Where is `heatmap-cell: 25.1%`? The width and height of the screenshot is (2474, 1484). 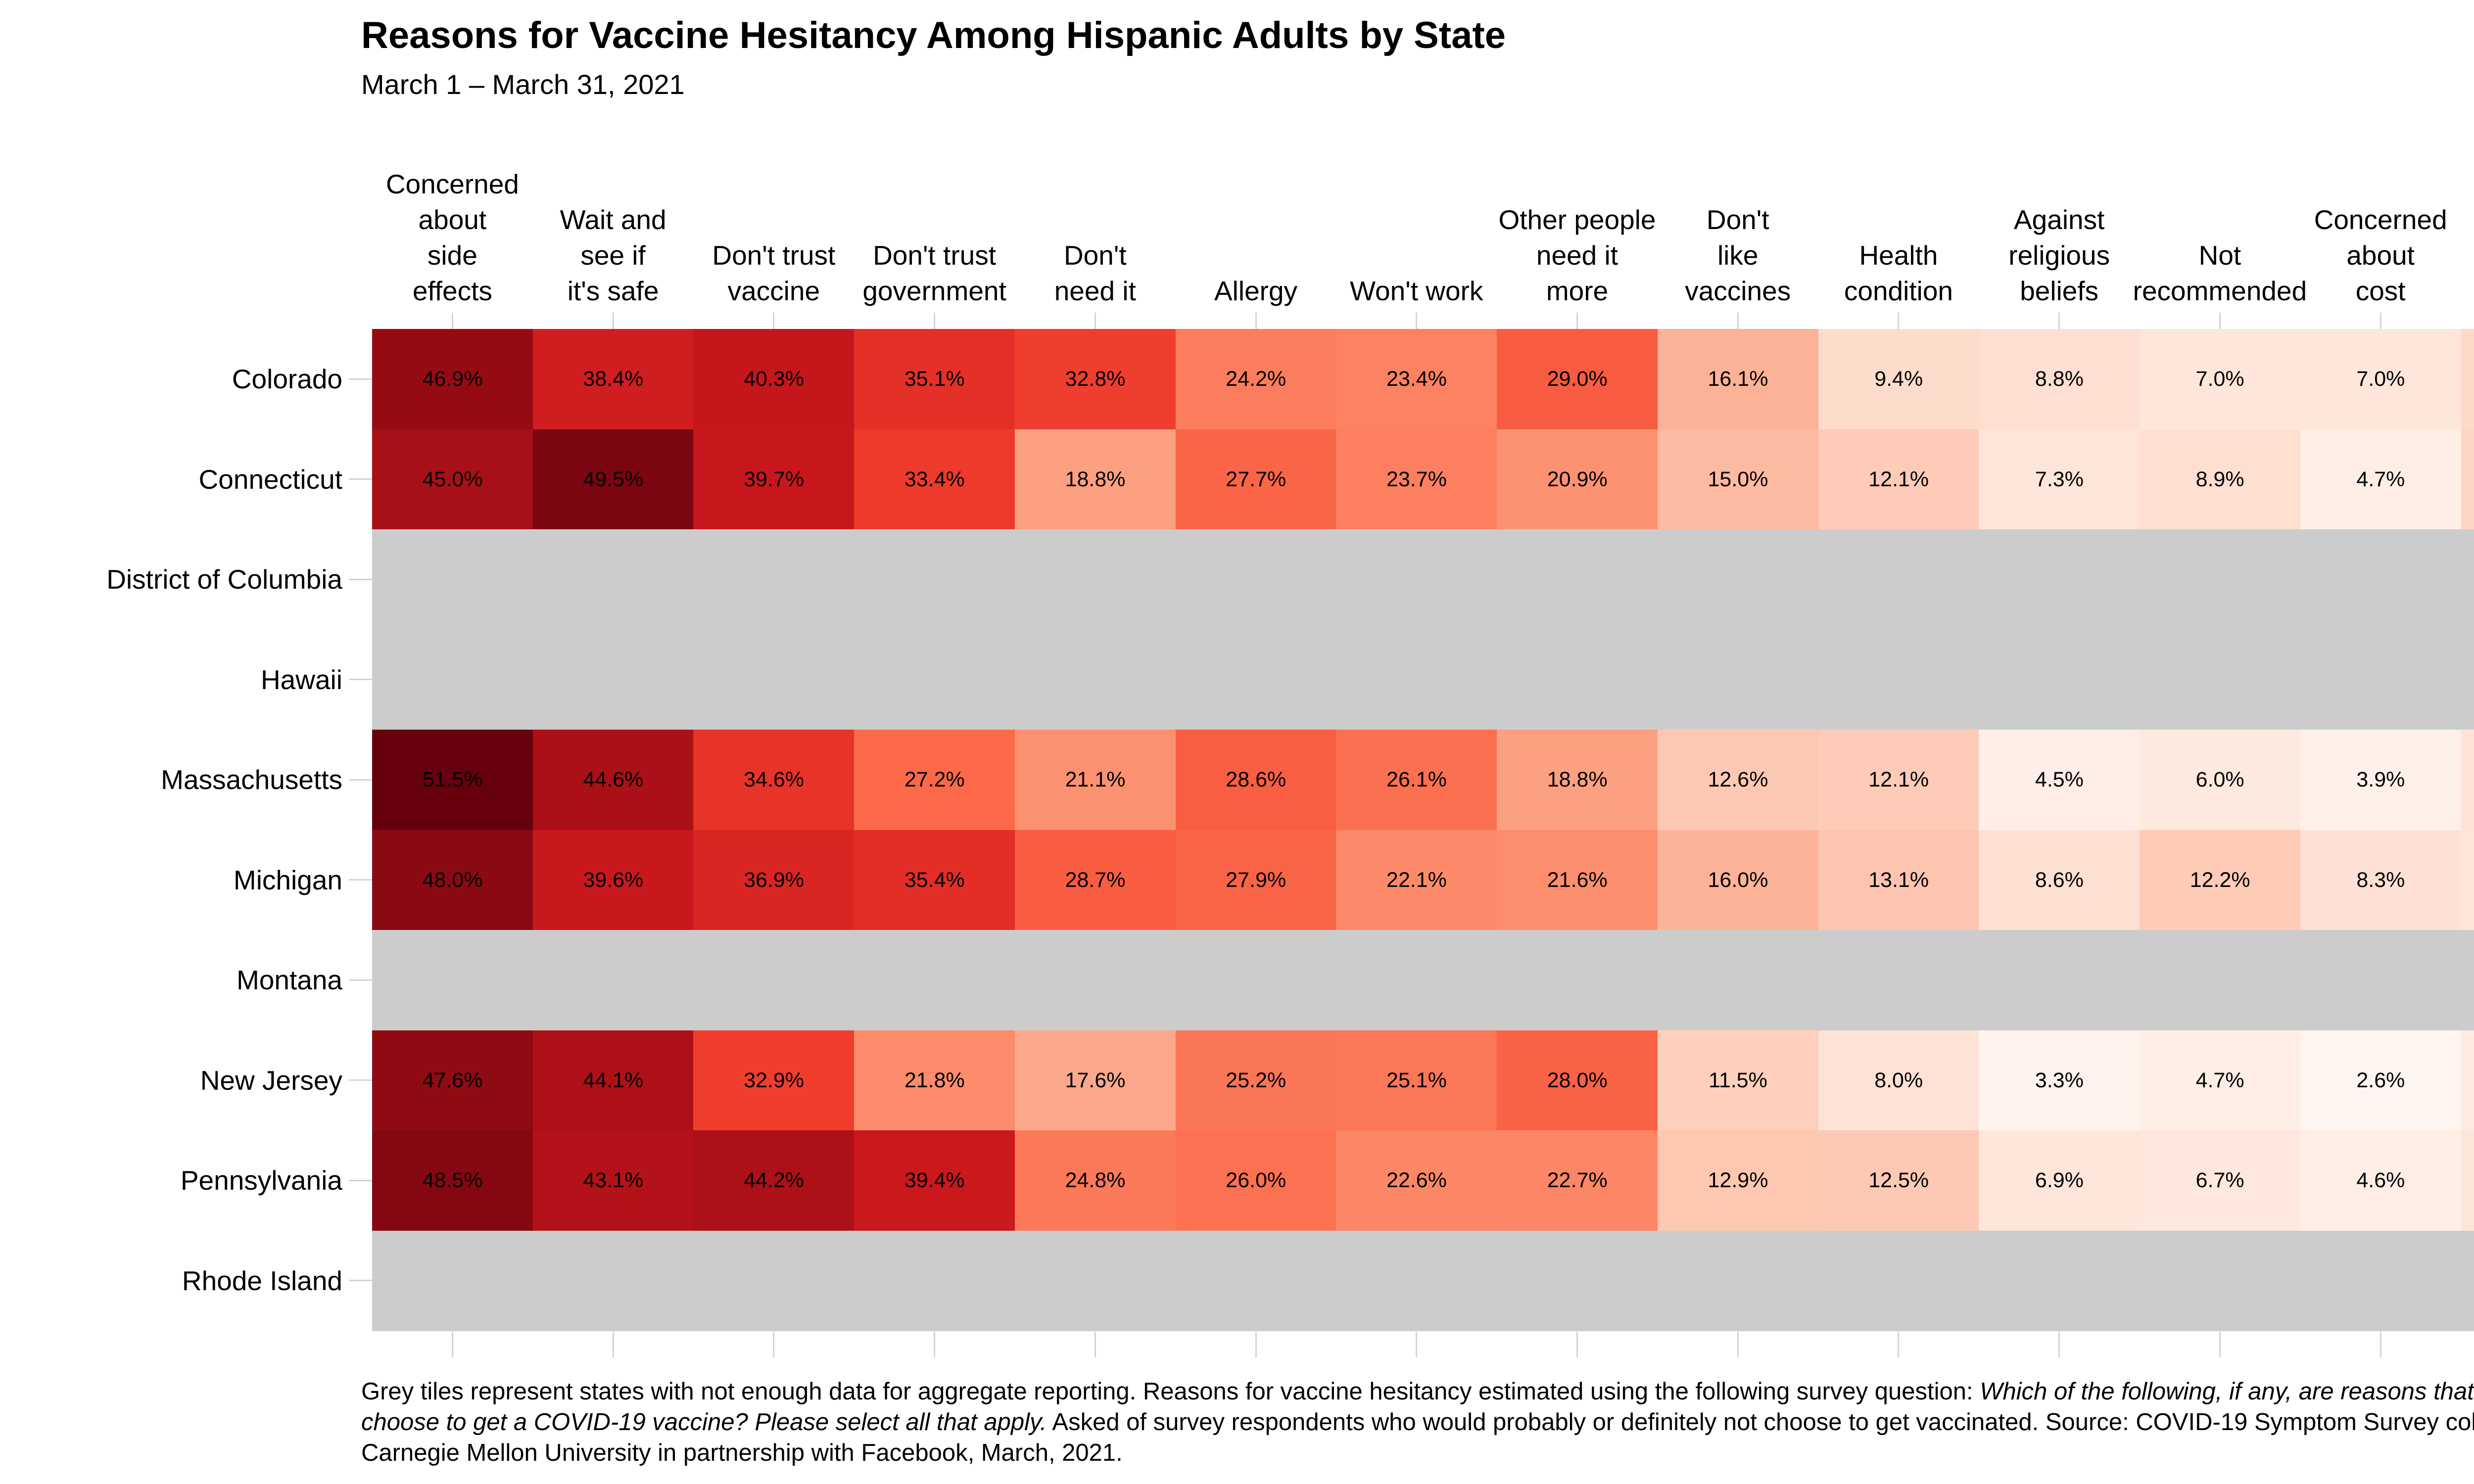 heatmap-cell: 25.1% is located at coordinates (1416, 1080).